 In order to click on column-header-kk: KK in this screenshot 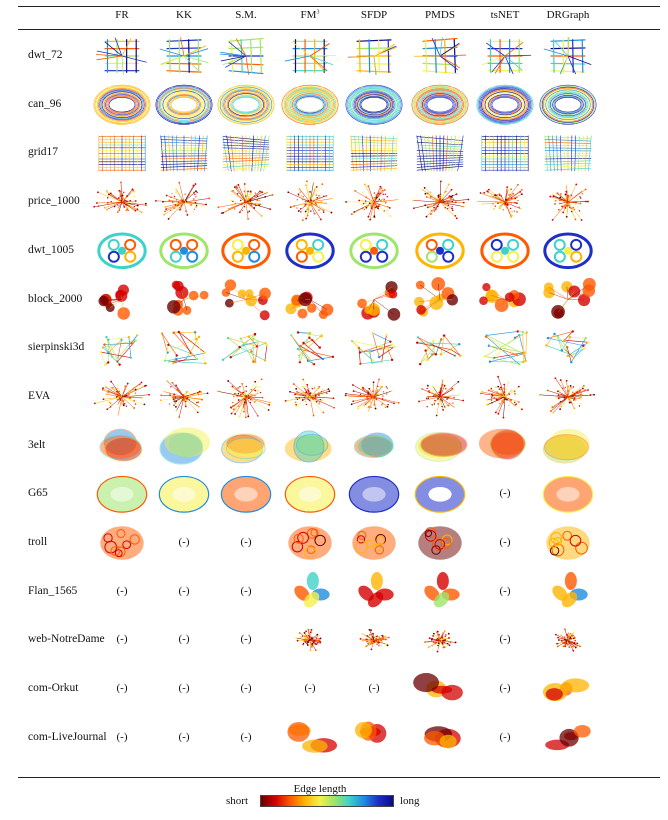, I will do `click(184, 15)`.